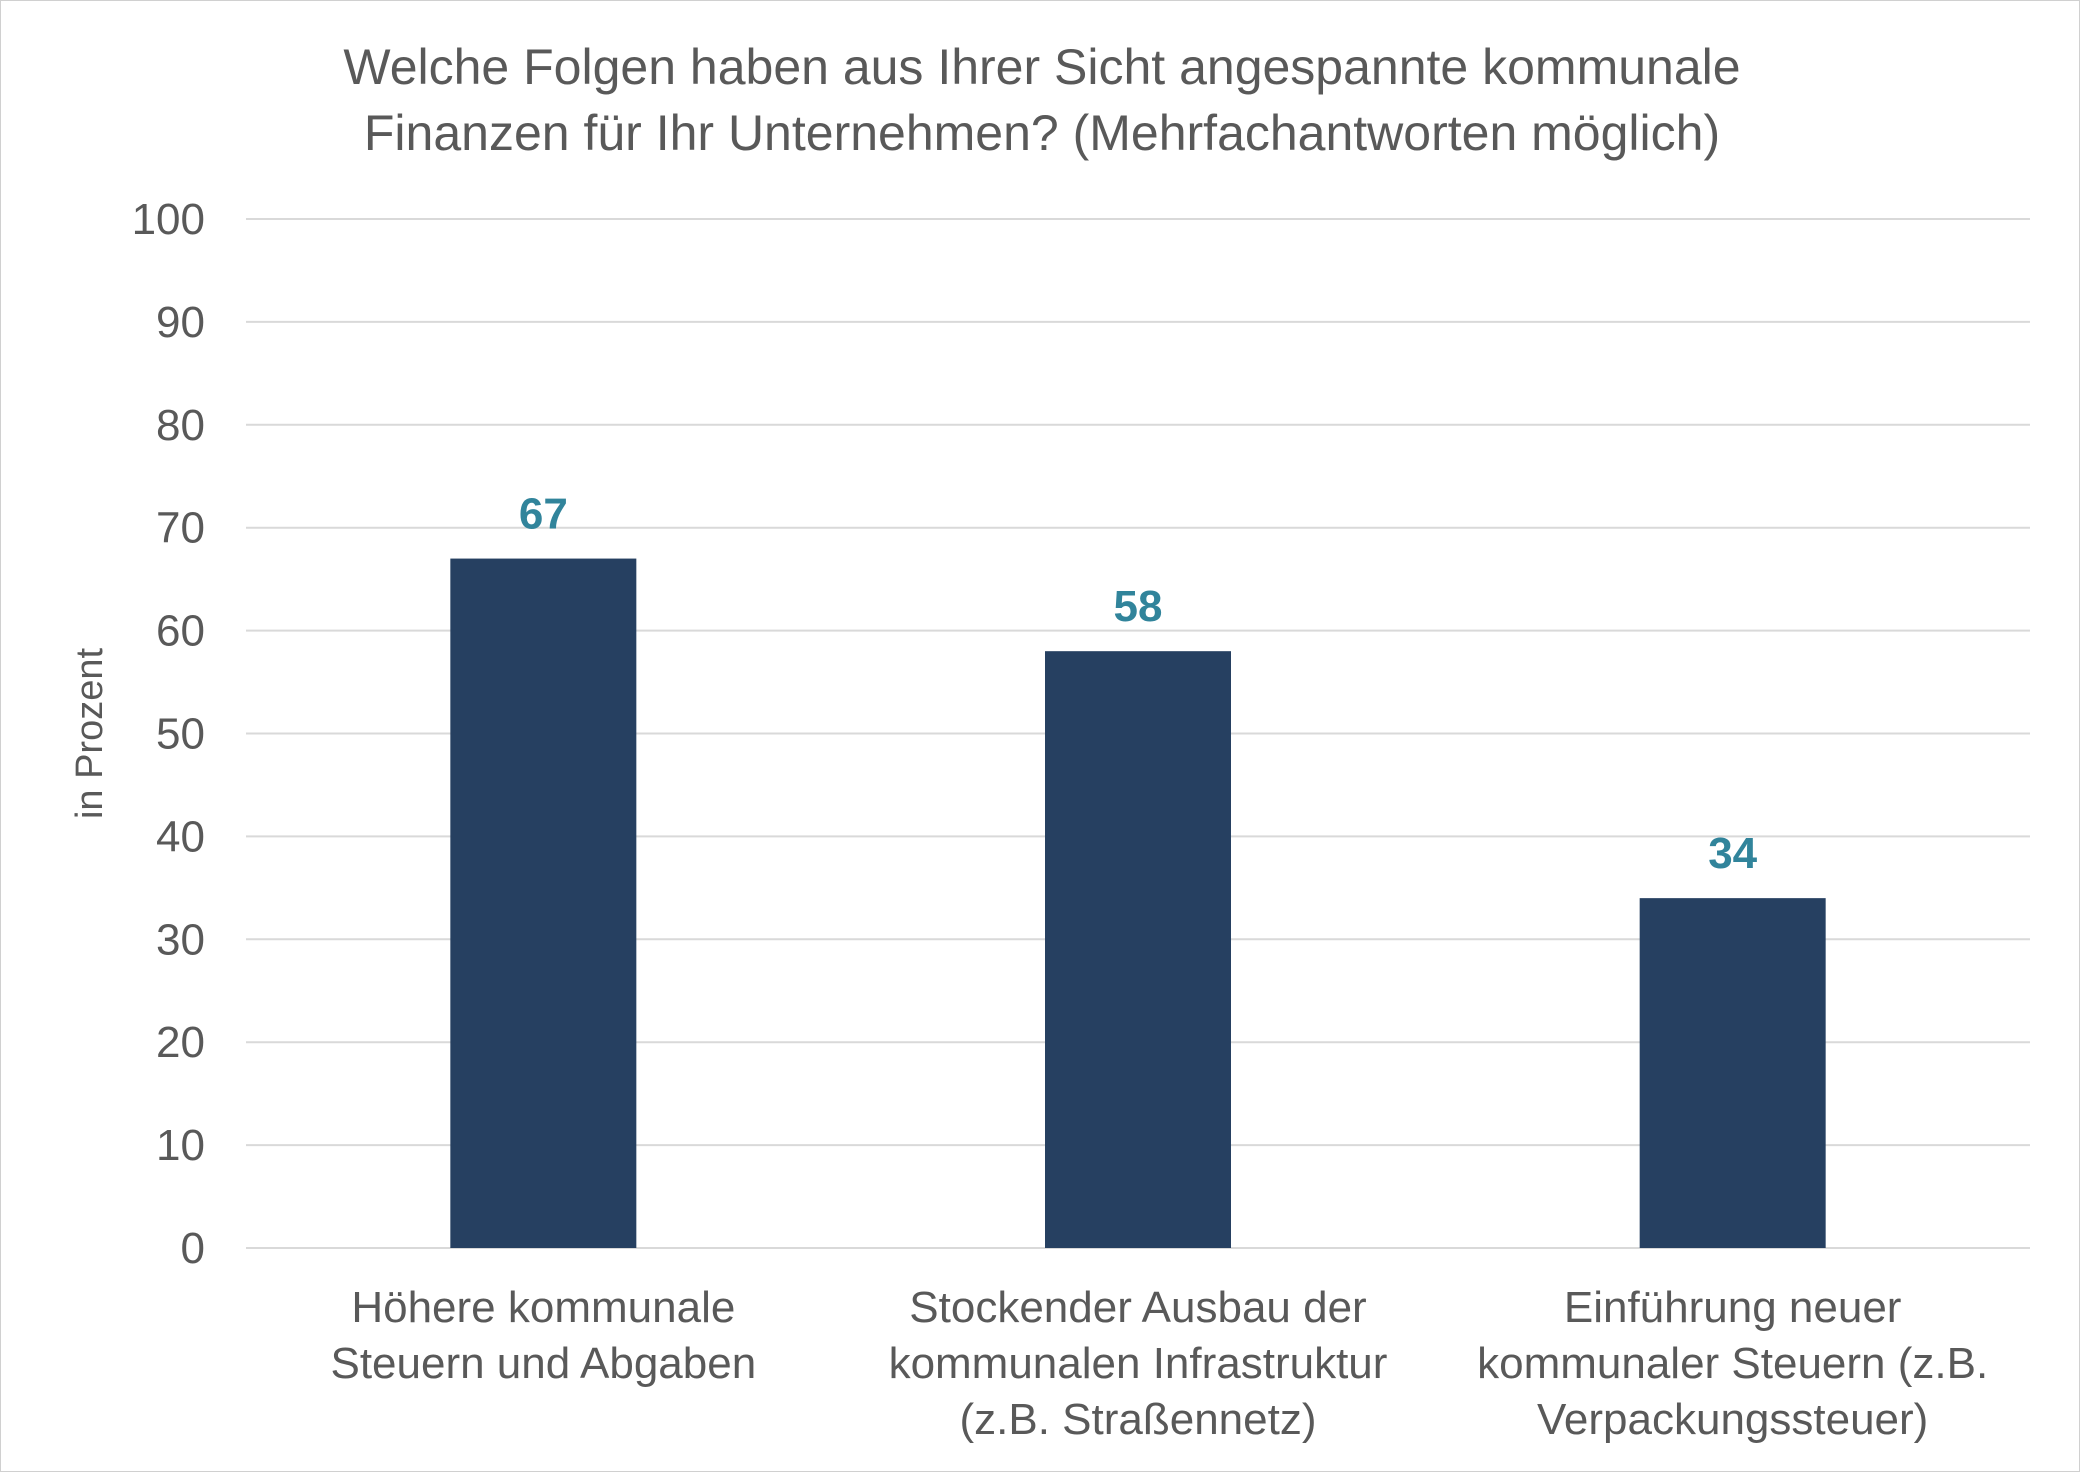 Image resolution: width=2082 pixels, height=1474 pixels. I want to click on data-label: 58, so click(1138, 606).